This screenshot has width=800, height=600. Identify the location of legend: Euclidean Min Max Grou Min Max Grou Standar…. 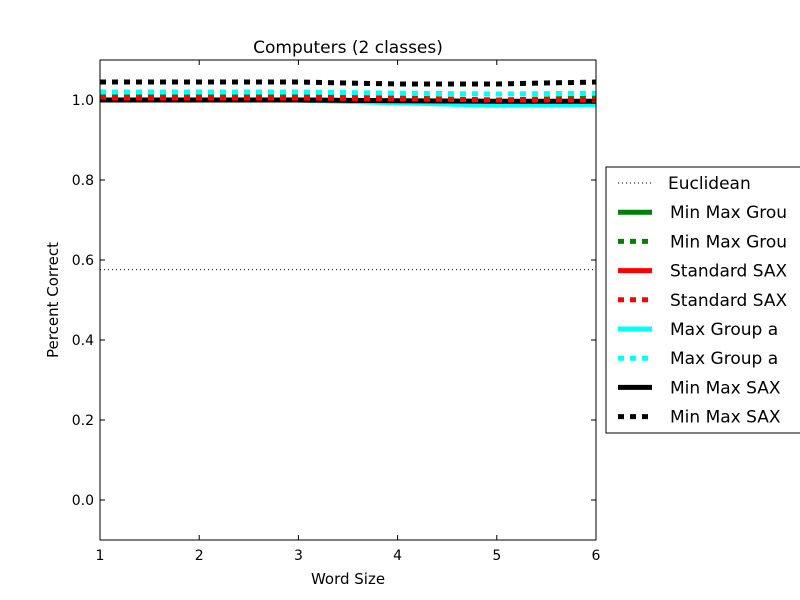
(702, 300).